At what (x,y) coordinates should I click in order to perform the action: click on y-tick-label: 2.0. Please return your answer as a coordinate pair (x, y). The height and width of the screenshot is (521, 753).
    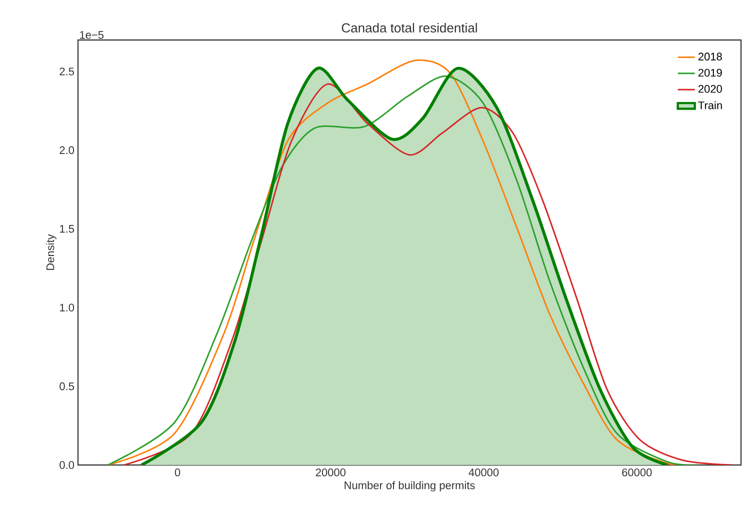
    Looking at the image, I should click on (67, 150).